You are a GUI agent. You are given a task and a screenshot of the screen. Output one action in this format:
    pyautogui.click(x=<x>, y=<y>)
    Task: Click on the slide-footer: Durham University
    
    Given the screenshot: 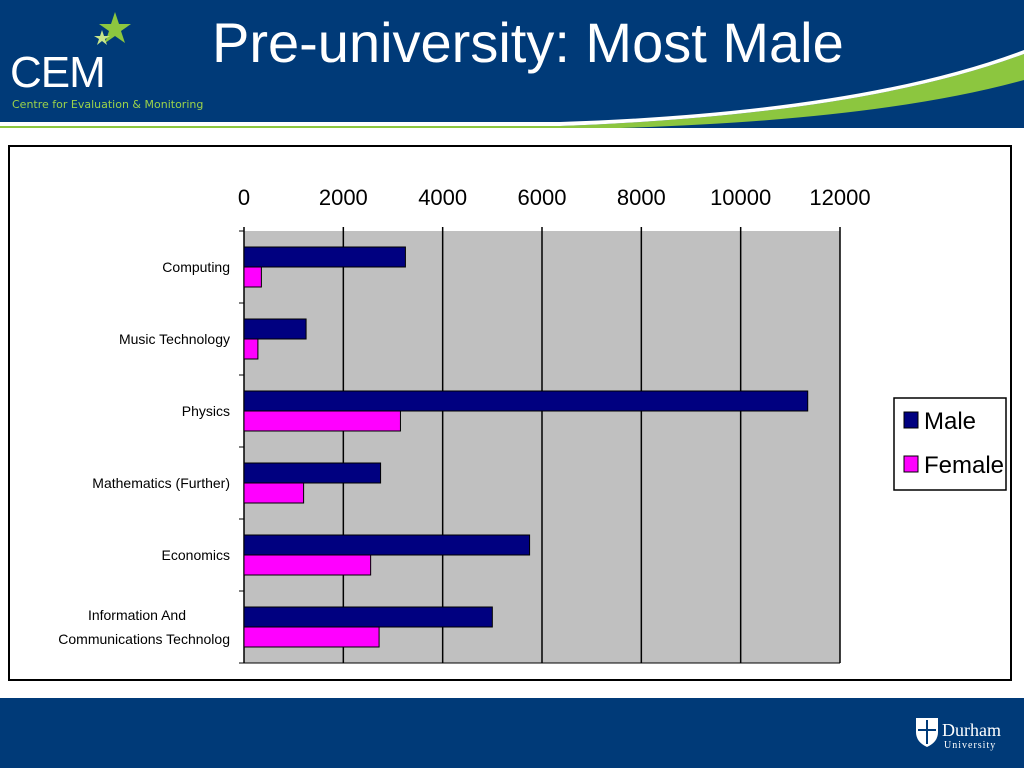 What is the action you would take?
    pyautogui.click(x=512, y=733)
    